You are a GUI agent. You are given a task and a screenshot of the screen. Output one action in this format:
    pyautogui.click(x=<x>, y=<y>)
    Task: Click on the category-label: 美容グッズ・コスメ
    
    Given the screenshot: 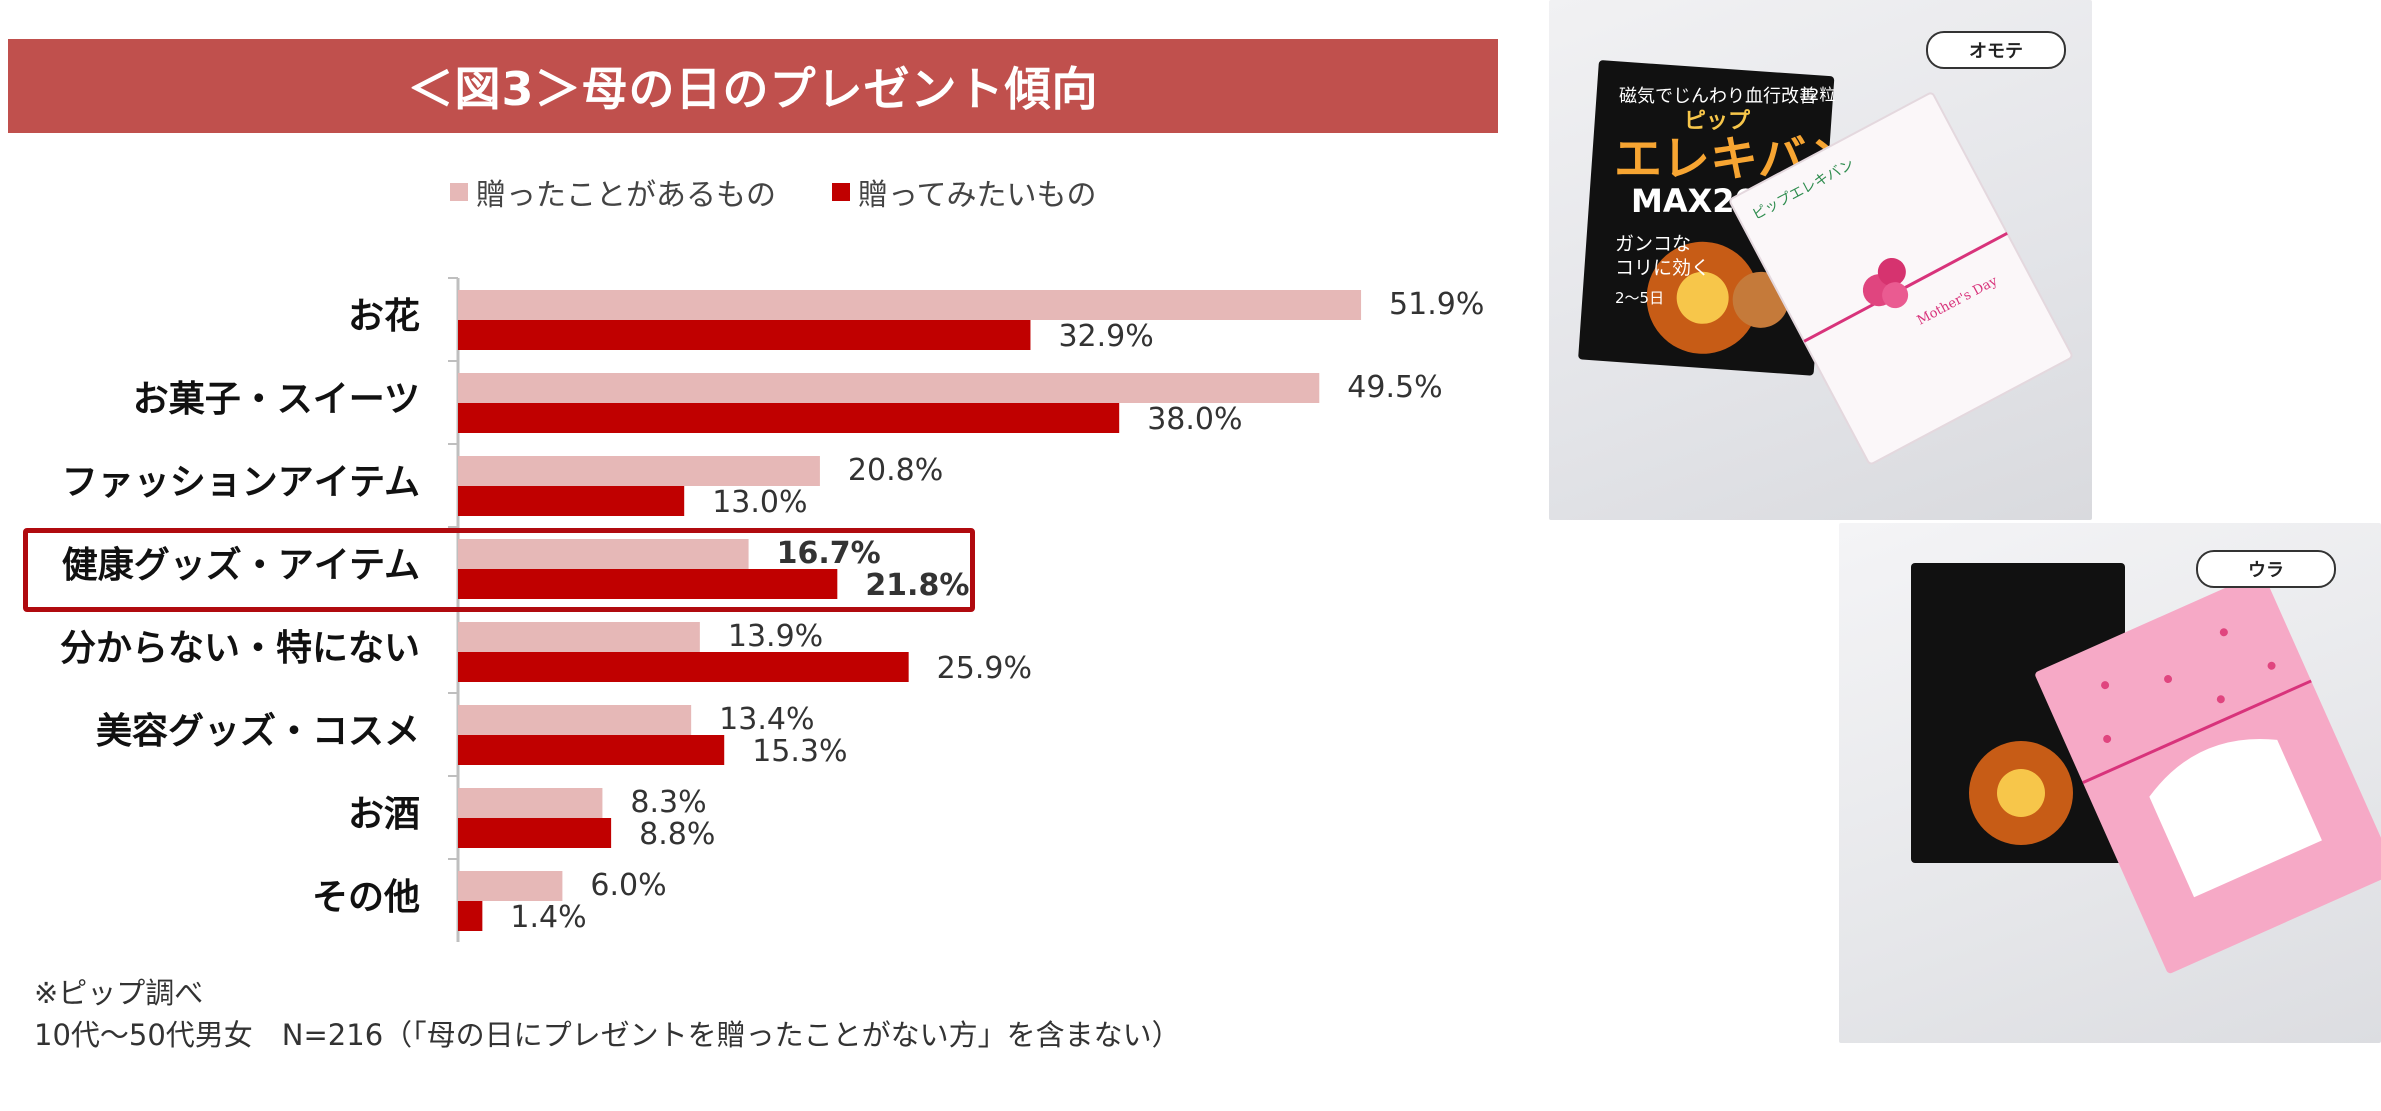 What is the action you would take?
    pyautogui.click(x=258, y=731)
    